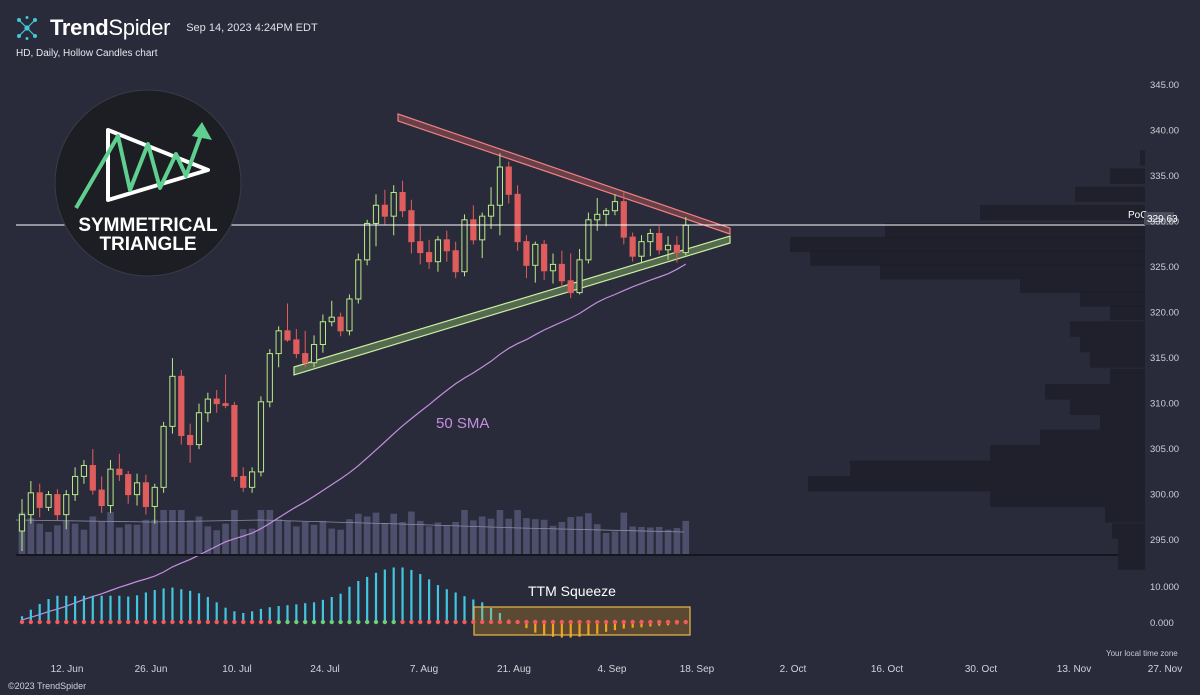 The height and width of the screenshot is (695, 1200). I want to click on date-tick-label: 30. Oct, so click(981, 669).